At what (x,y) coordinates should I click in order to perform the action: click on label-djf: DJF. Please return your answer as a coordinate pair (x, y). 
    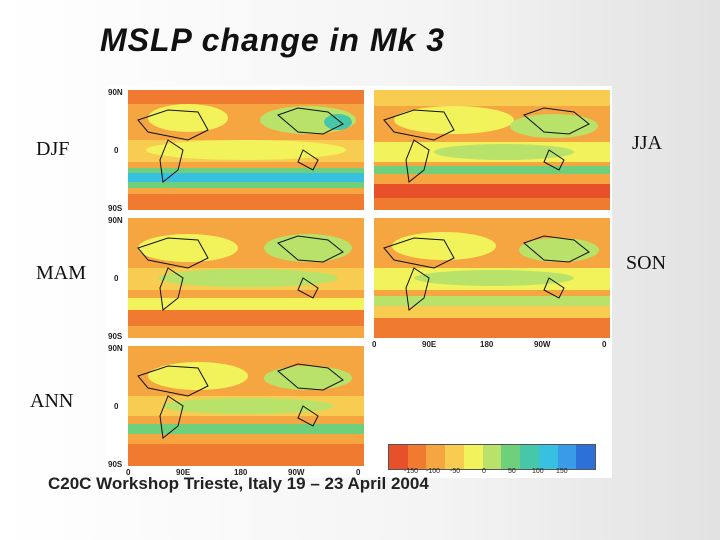
    Looking at the image, I should click on (53, 149).